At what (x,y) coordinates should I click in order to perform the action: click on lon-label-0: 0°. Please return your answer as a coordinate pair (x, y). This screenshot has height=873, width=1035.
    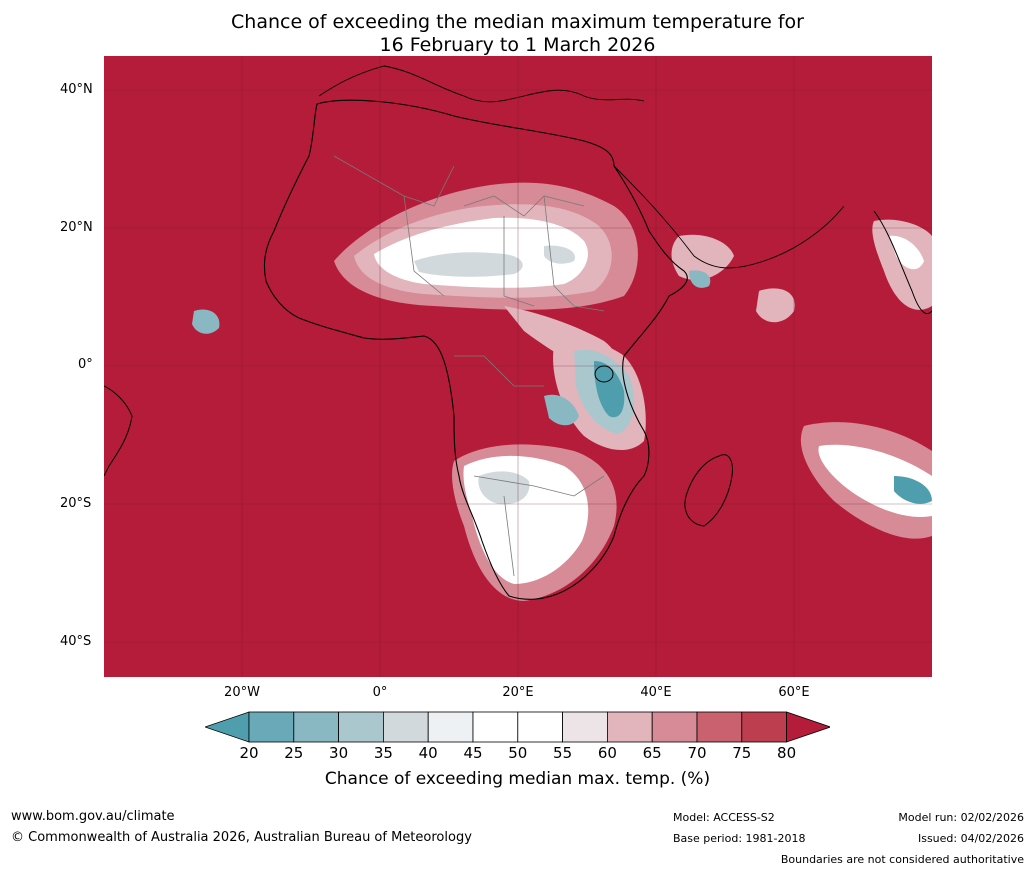
    Looking at the image, I should click on (380, 692).